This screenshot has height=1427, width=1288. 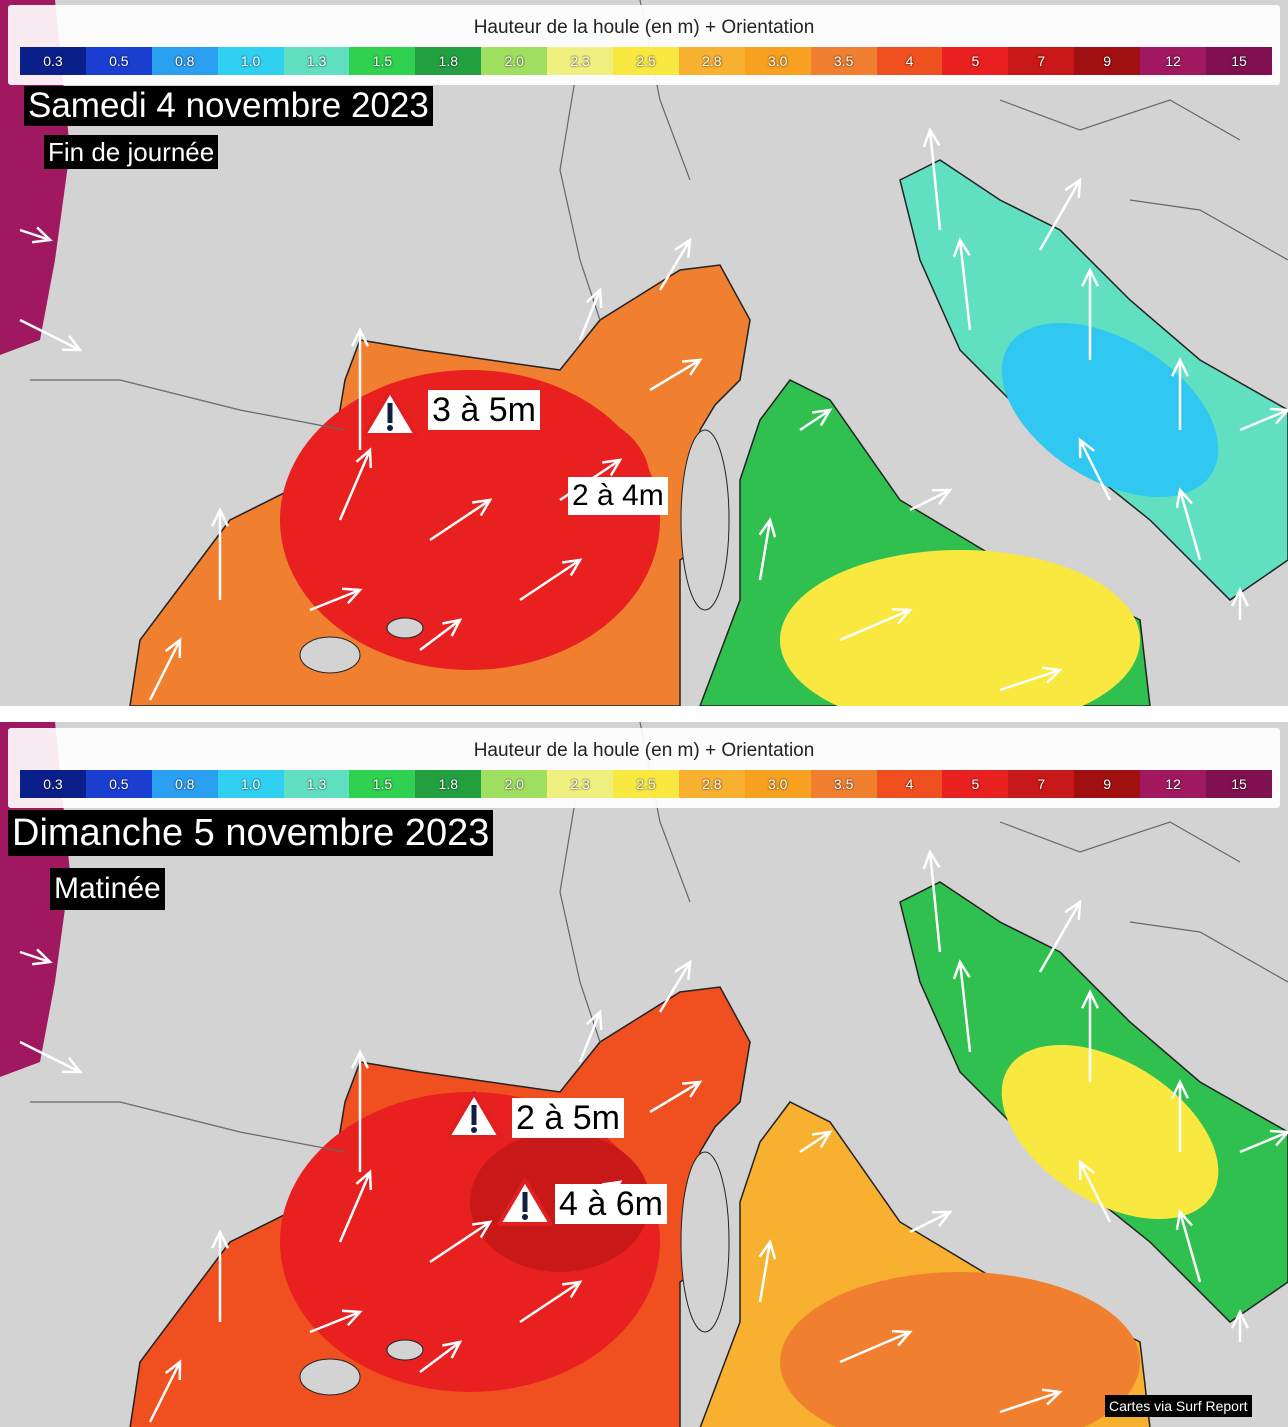 I want to click on legend-item: 3.5, so click(x=843, y=61).